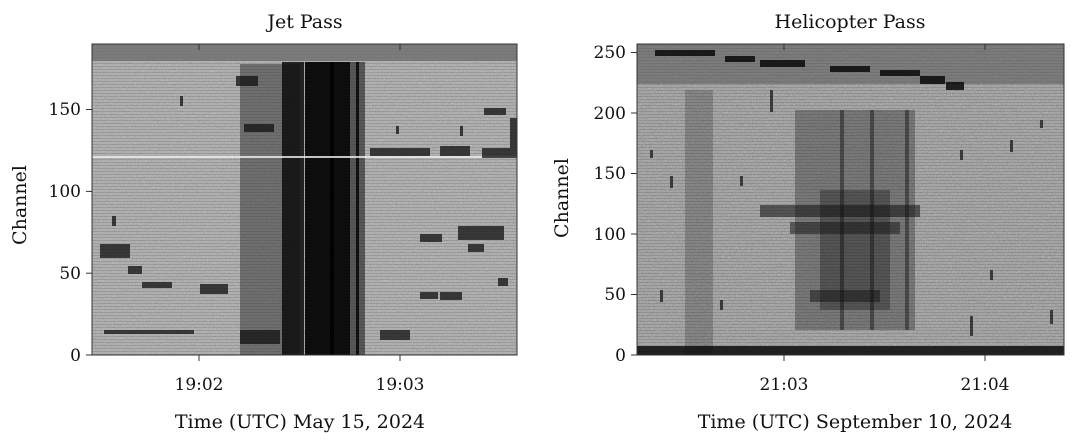  Describe the element at coordinates (615, 295) in the screenshot. I see `heli-ytick-50: 50` at that location.